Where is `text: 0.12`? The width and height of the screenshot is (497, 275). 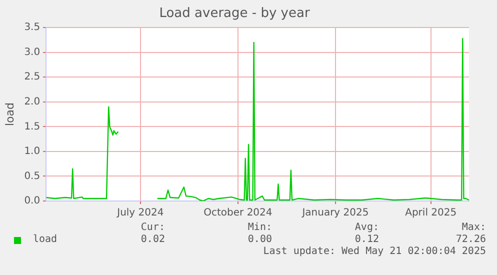 text: 0.12 is located at coordinates (366, 240).